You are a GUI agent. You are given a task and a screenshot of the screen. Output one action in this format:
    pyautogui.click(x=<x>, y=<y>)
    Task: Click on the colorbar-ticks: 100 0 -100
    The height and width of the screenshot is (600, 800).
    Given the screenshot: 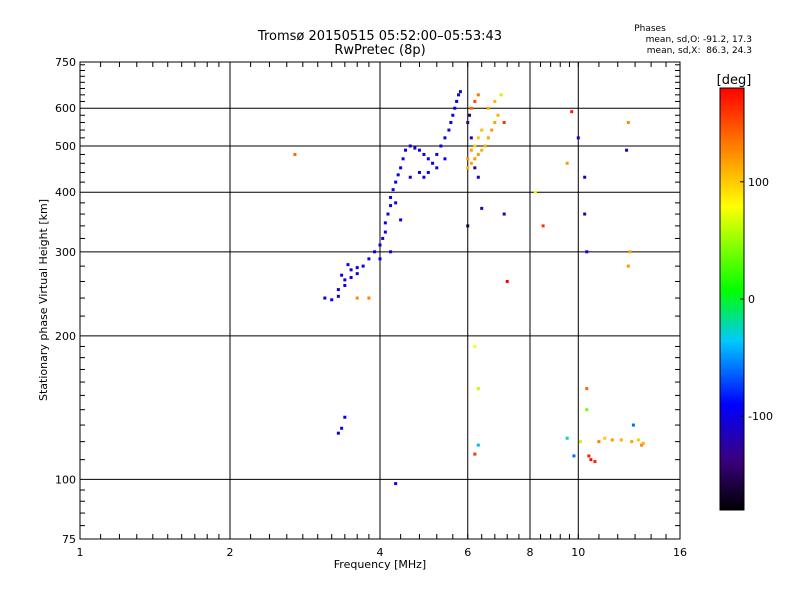 What is the action you would take?
    pyautogui.click(x=756, y=299)
    